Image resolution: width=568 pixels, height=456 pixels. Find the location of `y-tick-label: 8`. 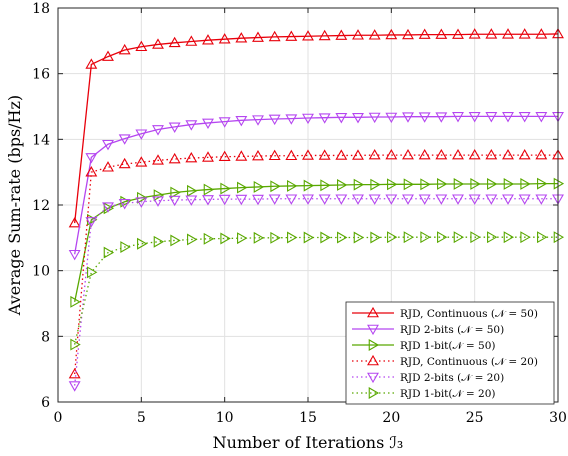

y-tick-label: 8 is located at coordinates (45, 337).